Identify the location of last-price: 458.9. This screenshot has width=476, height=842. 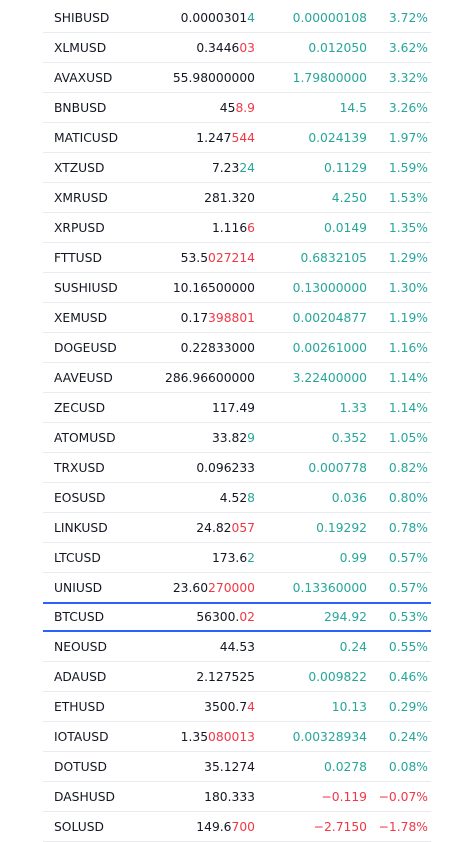
(237, 108).